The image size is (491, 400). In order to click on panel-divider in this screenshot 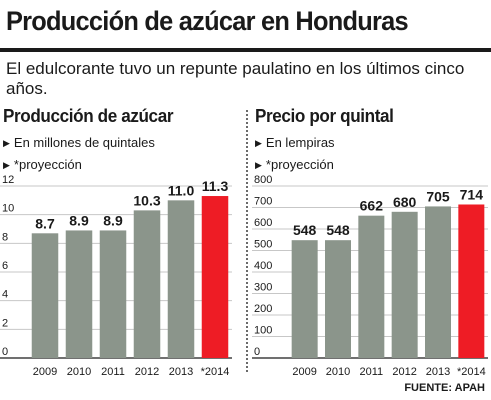, I will do `click(247, 241)`.